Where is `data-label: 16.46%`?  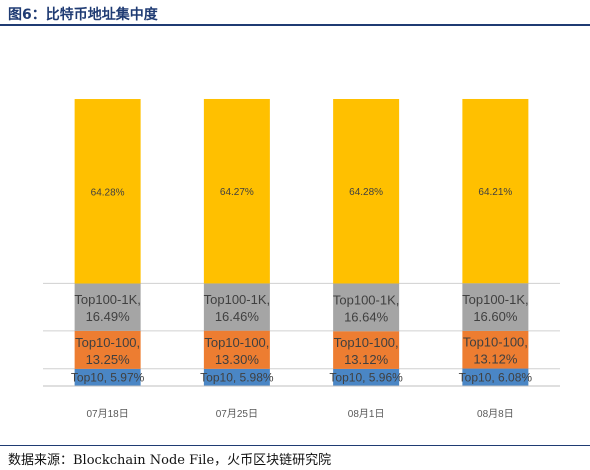
data-label: 16.46% is located at coordinates (237, 316).